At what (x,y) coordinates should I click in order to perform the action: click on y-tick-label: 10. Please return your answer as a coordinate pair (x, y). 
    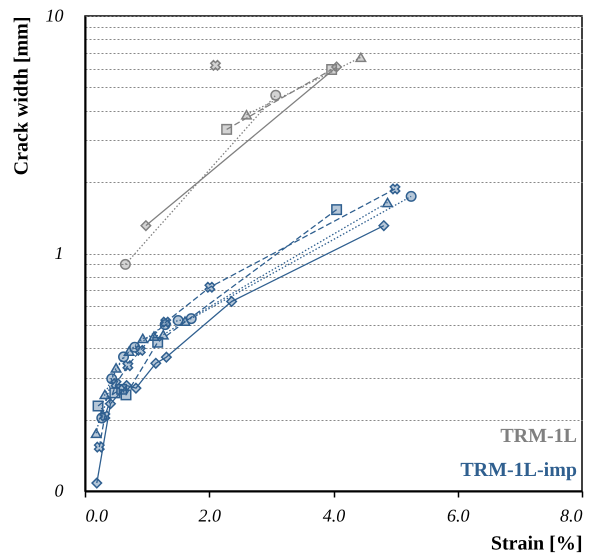
    Looking at the image, I should click on (55, 16).